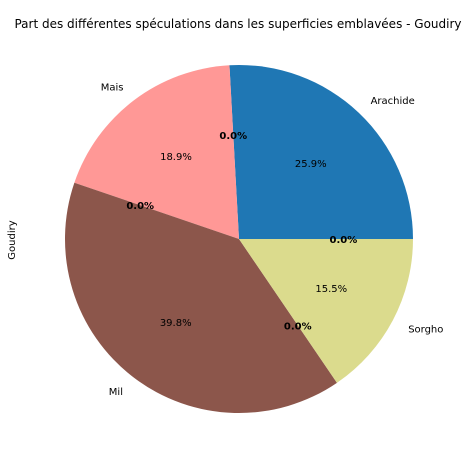 This screenshot has height=465, width=470. I want to click on slice-percent-mais: 18.9%, so click(176, 157).